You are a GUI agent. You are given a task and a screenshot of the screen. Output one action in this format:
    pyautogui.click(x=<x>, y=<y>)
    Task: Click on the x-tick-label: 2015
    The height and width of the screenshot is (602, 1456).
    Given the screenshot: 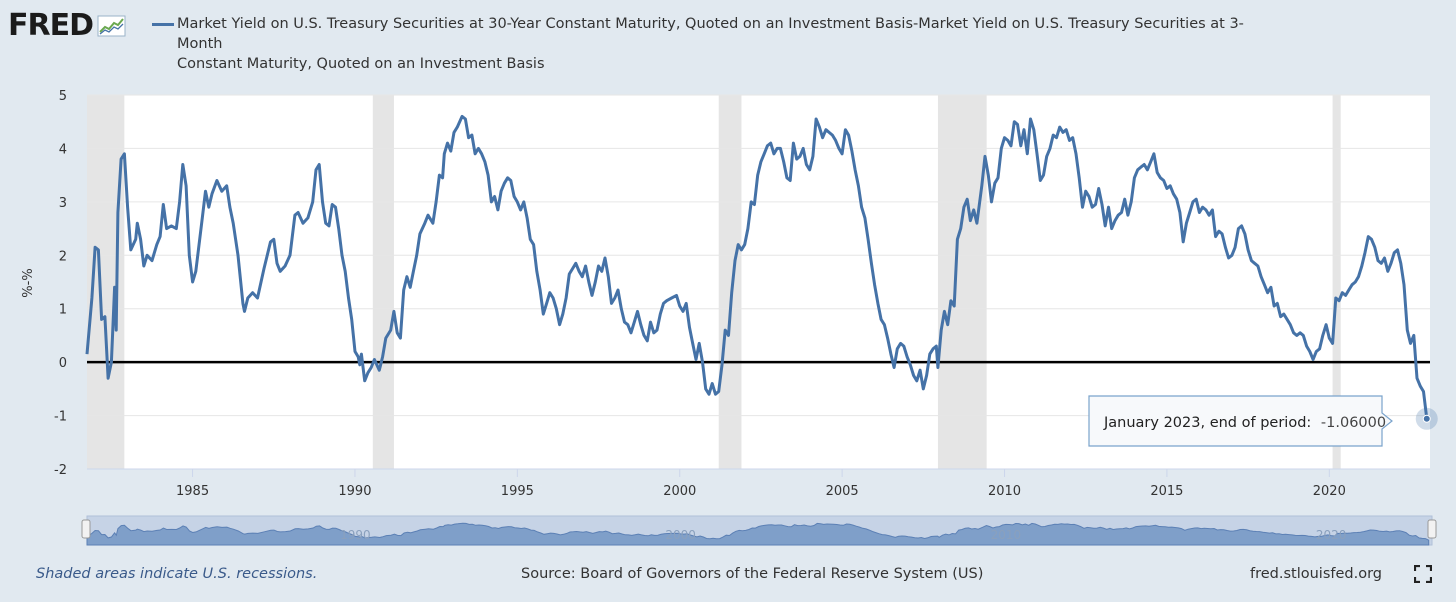 What is the action you would take?
    pyautogui.click(x=1166, y=491)
    